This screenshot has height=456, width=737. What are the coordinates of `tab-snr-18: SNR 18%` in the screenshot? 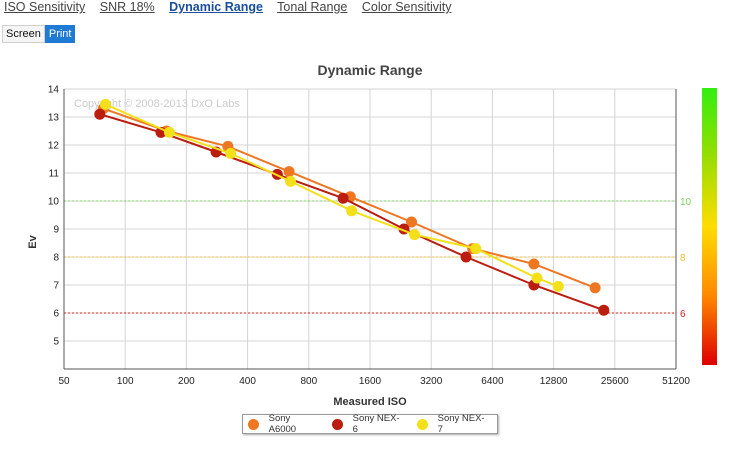 It's located at (127, 7).